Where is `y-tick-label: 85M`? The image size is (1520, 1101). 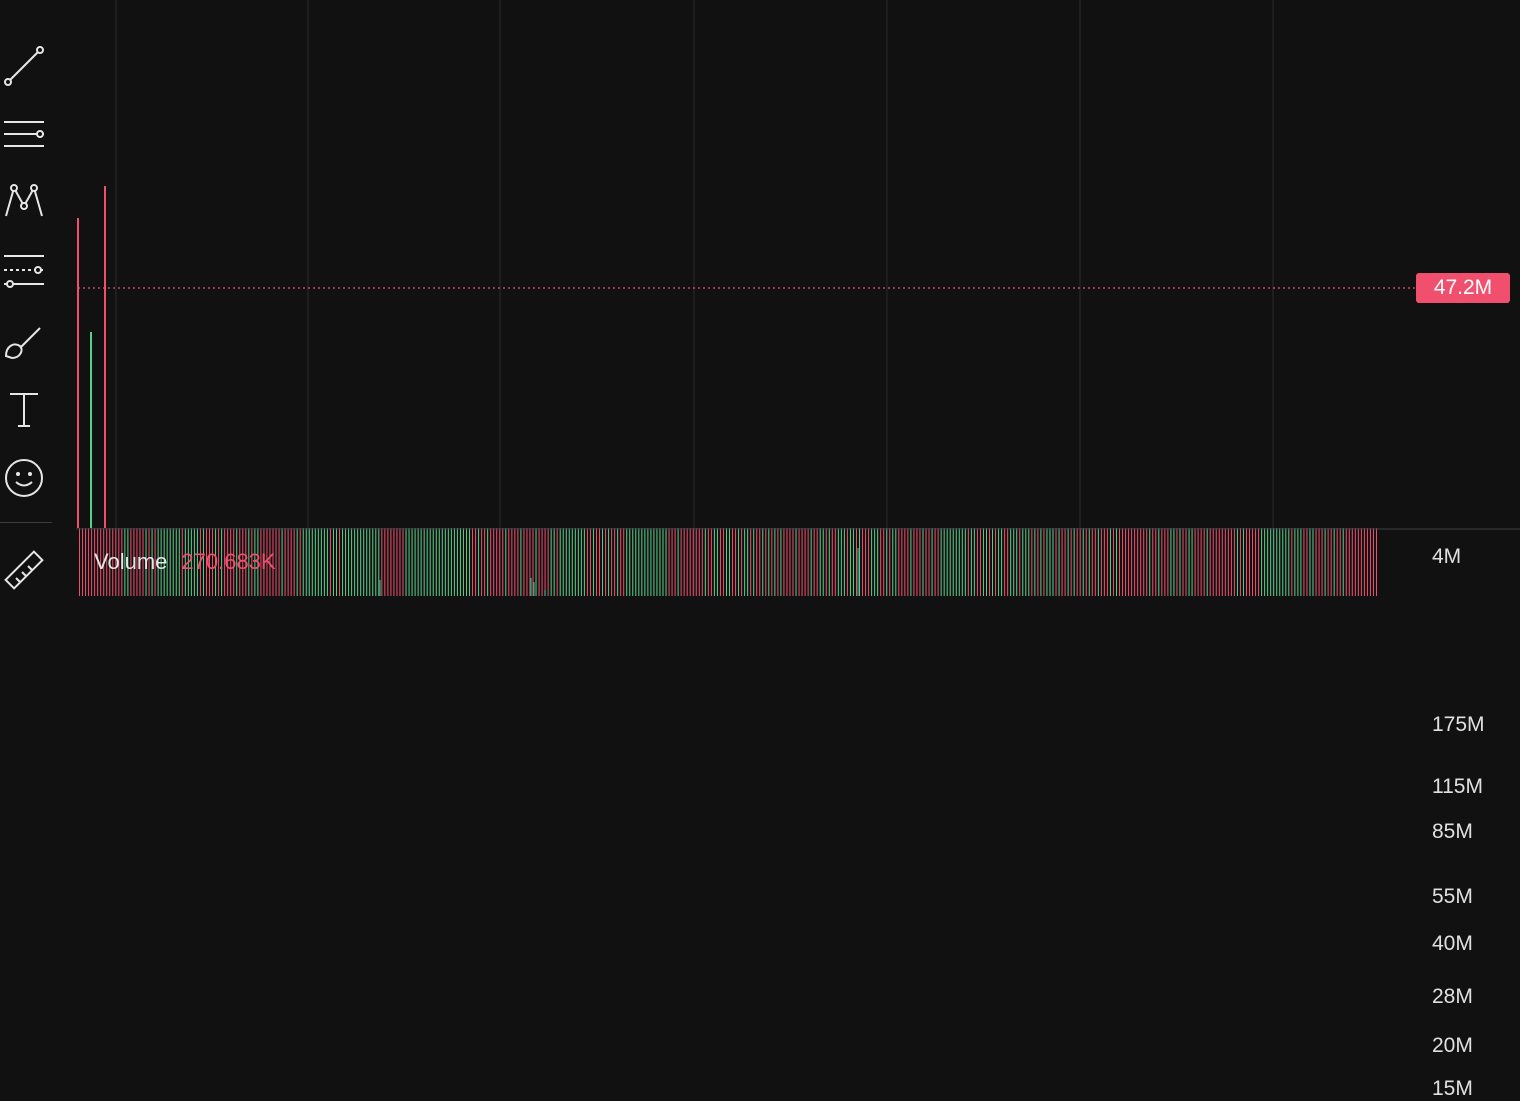 y-tick-label: 85M is located at coordinates (1452, 832).